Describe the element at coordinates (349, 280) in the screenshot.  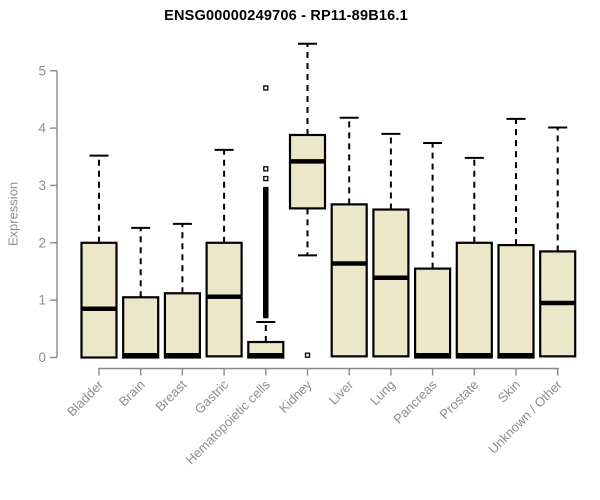
I see `box-liver` at that location.